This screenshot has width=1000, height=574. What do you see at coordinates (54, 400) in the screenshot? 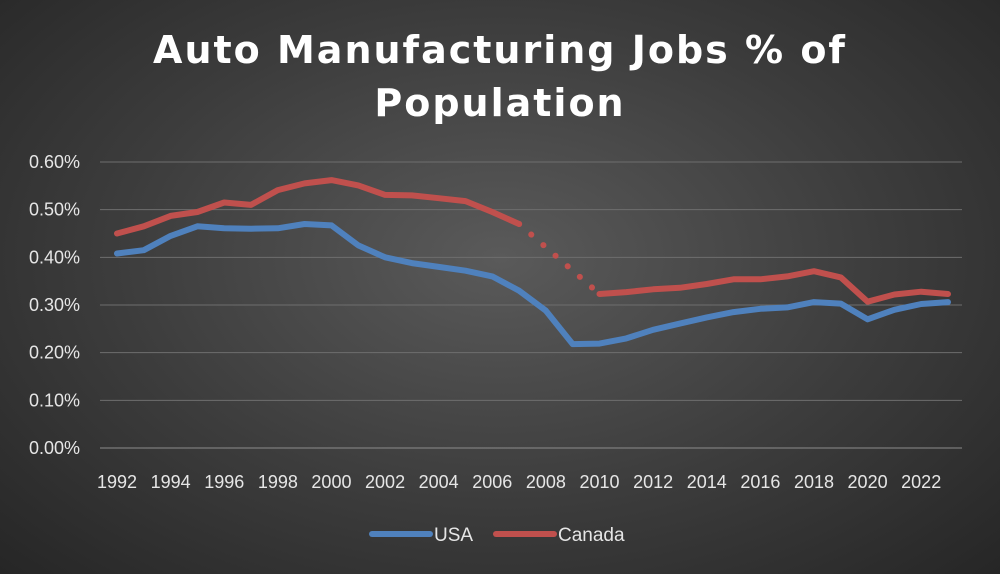
I see `y-tick-label: 0.10%` at bounding box center [54, 400].